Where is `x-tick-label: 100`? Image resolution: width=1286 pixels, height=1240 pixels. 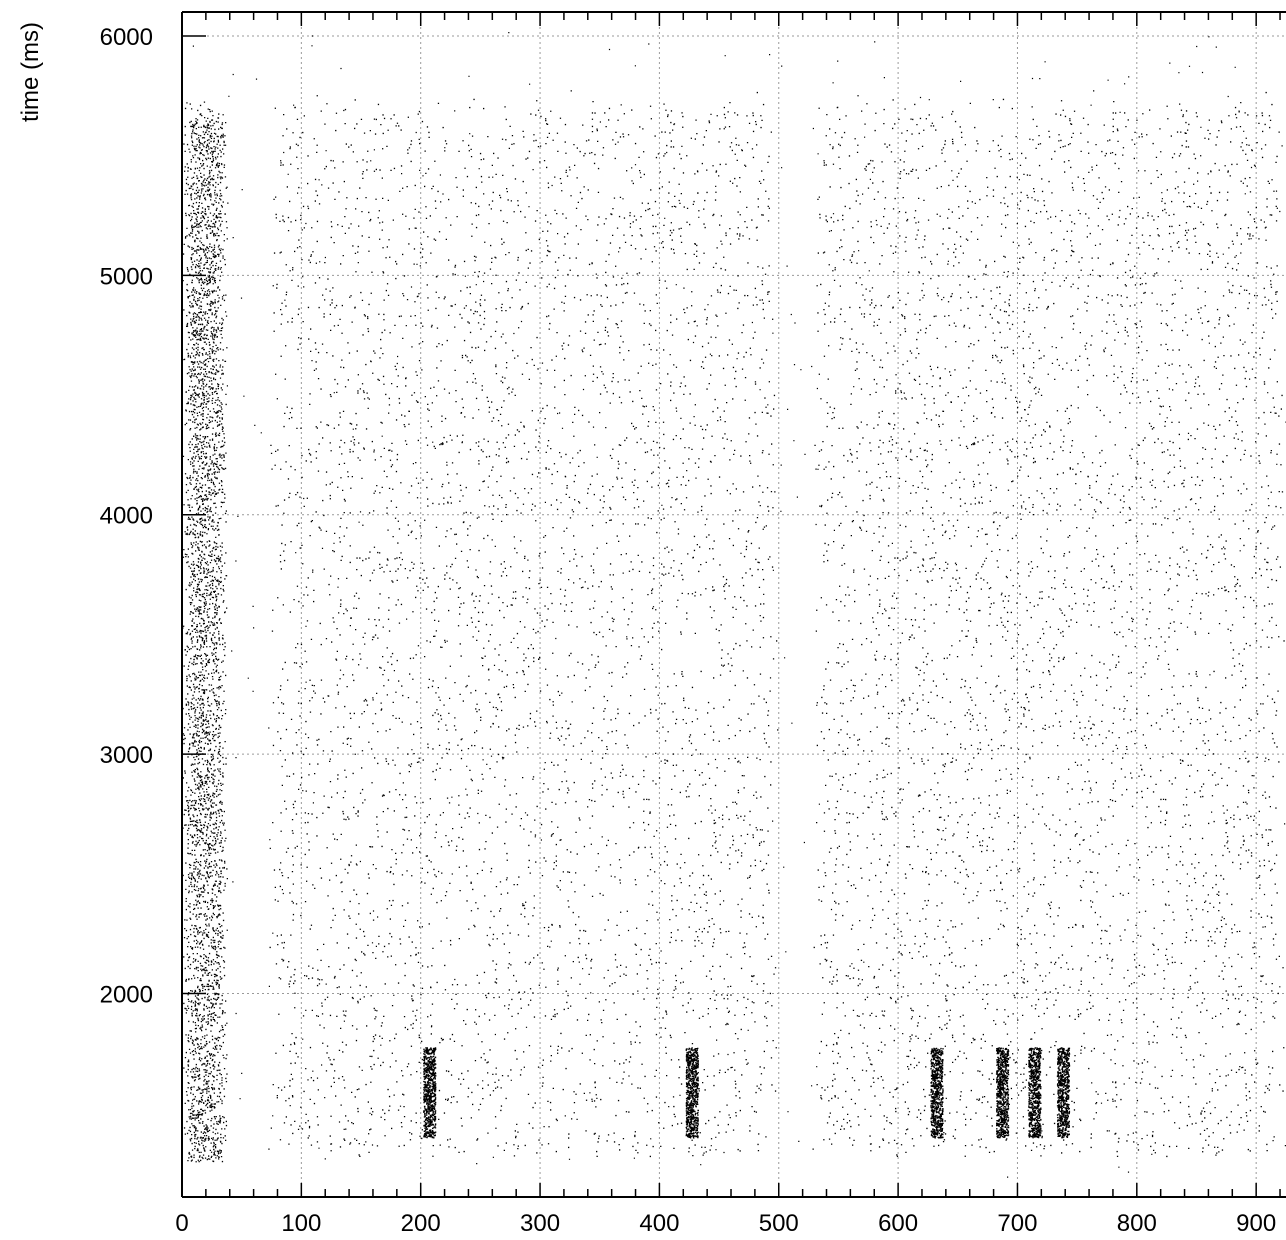
x-tick-label: 100 is located at coordinates (301, 1223).